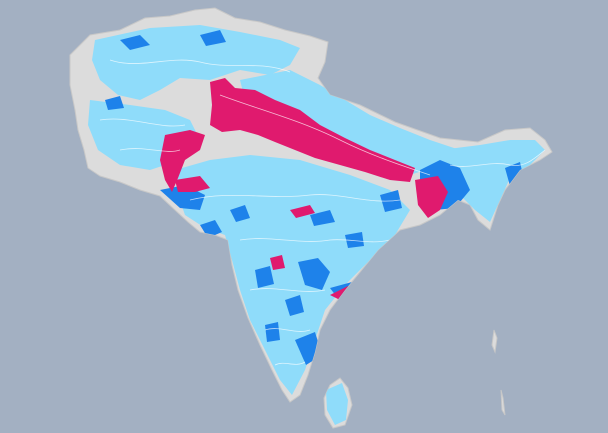 The image size is (608, 433). What do you see at coordinates (494, 341) in the screenshot?
I see `andaman-islands` at bounding box center [494, 341].